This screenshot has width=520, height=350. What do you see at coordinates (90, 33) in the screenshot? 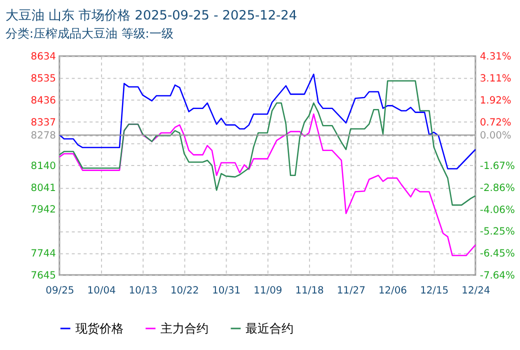
I see `chart-subtitle: 分类:压榨成品大豆油 等级:一级` at bounding box center [90, 33].